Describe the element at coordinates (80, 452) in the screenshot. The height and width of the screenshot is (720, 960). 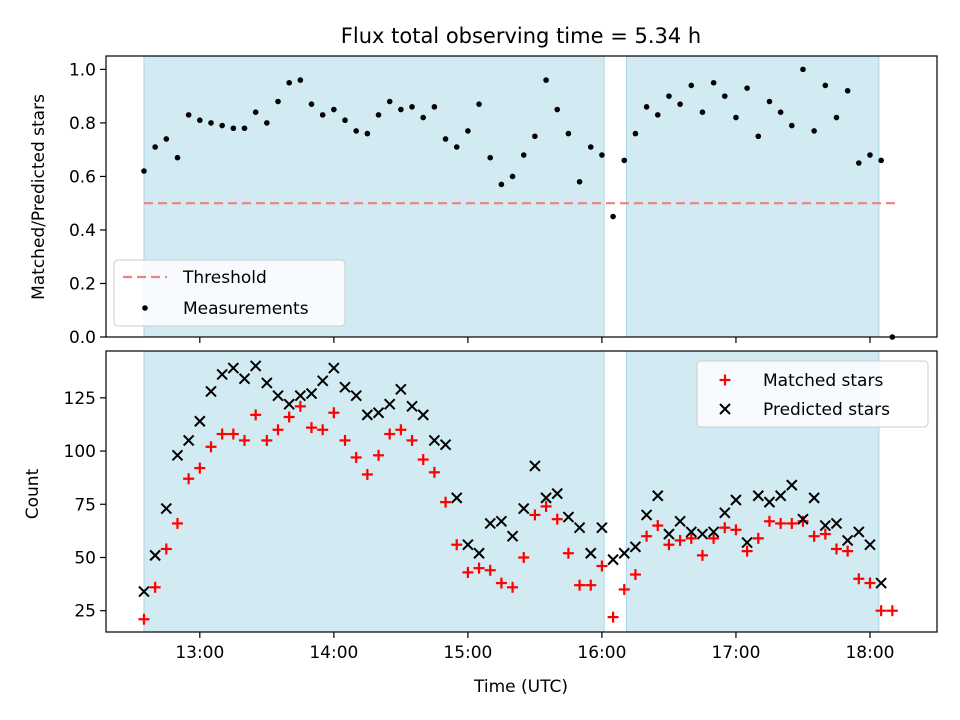
I see `y-tick-label: 100` at that location.